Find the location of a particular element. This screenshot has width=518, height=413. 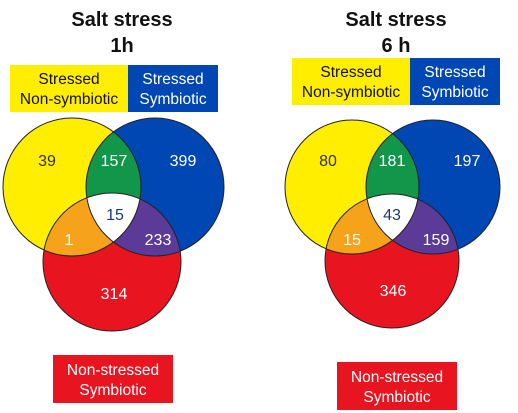

count-yellow-red: 1 is located at coordinates (69, 240).